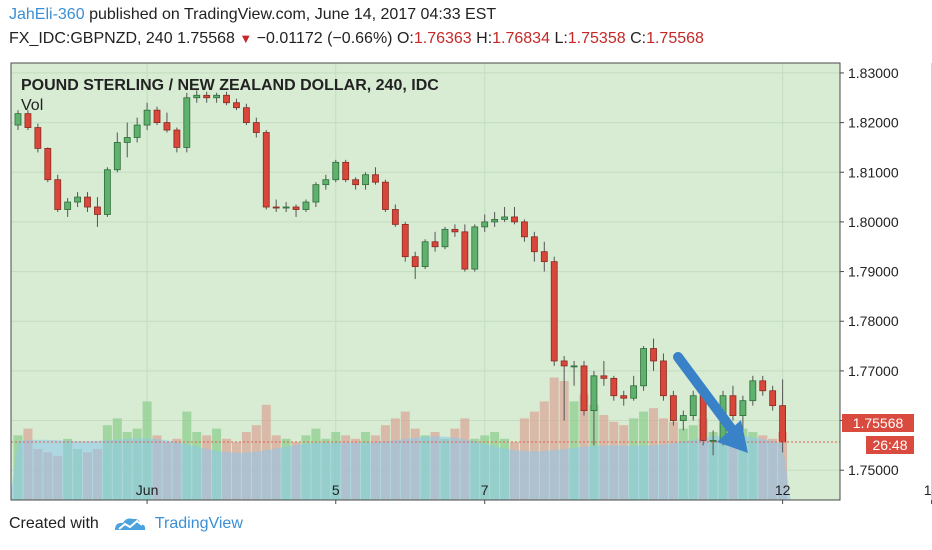 The width and height of the screenshot is (932, 550). What do you see at coordinates (246, 38) in the screenshot?
I see `down-arrow-icon: ▼` at bounding box center [246, 38].